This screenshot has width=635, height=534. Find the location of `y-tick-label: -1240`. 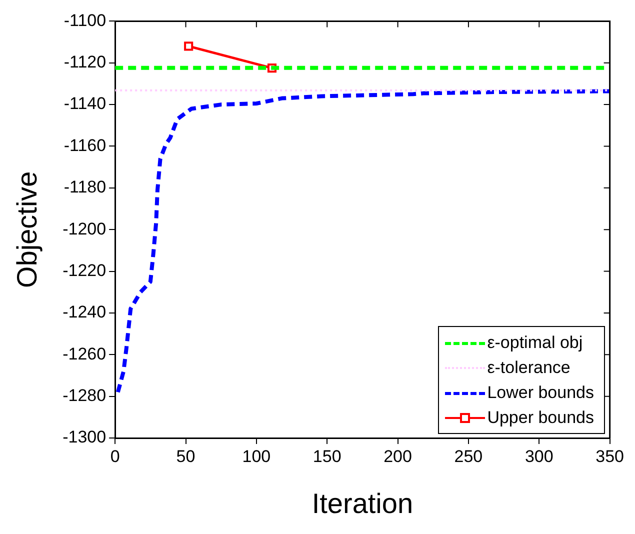

y-tick-label: -1240 is located at coordinates (84, 312).